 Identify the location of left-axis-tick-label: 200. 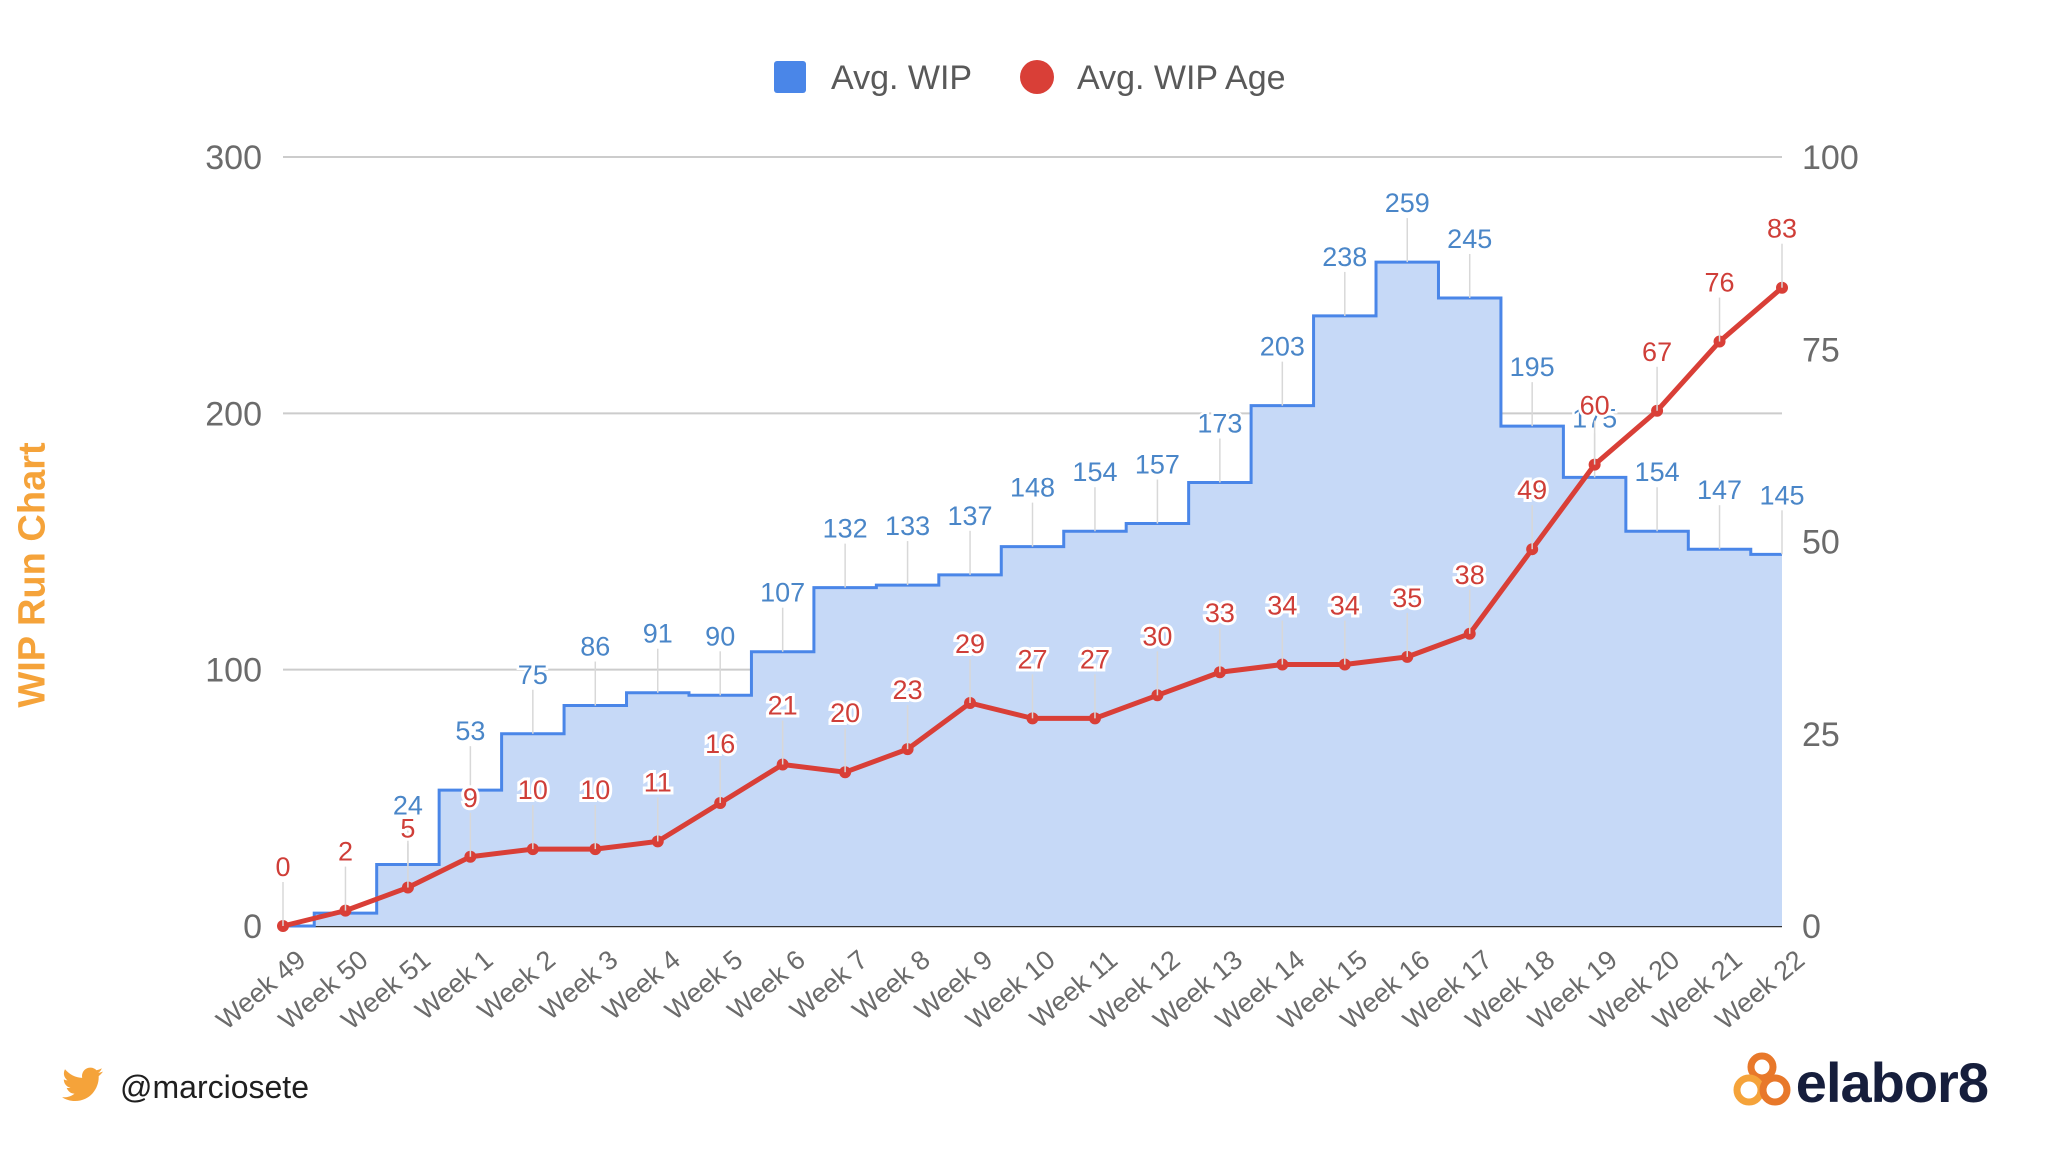
(233, 414).